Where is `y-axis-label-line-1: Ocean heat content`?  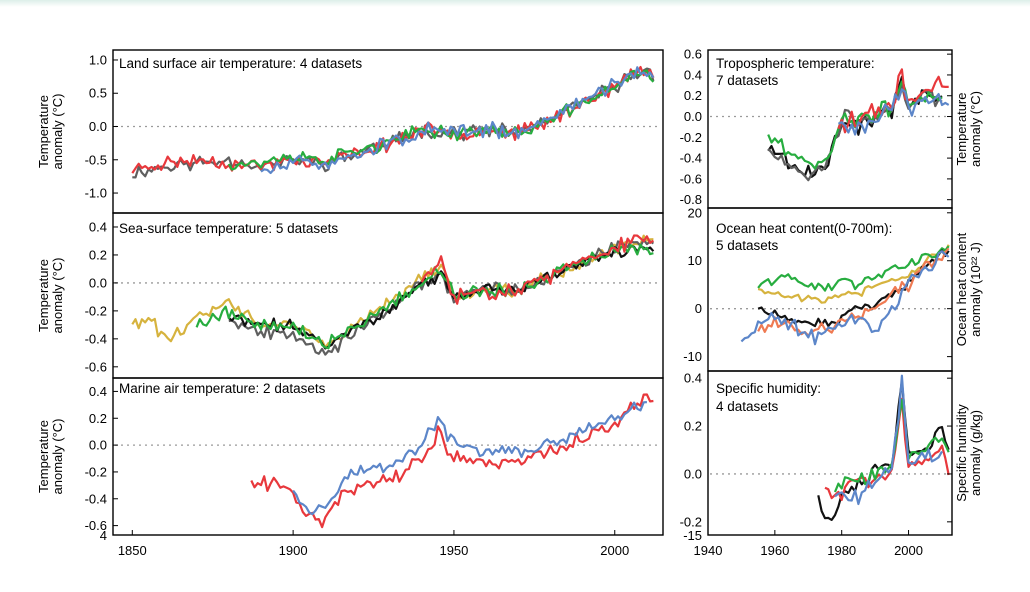
y-axis-label-line-1: Ocean heat content is located at coordinates (961, 289).